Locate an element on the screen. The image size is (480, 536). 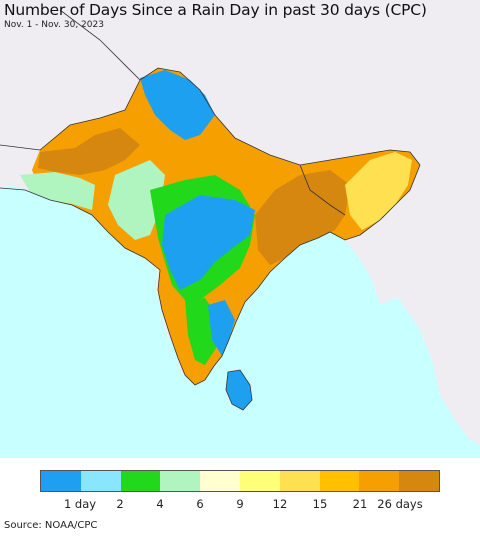
legend-tick-label: 26 days is located at coordinates (400, 504).